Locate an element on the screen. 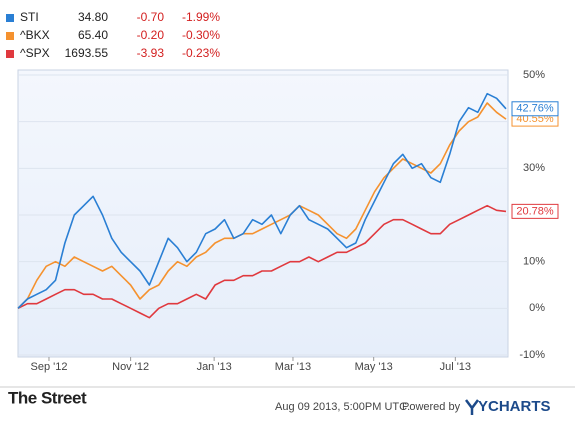  y-tick-label: 50% is located at coordinates (534, 75).